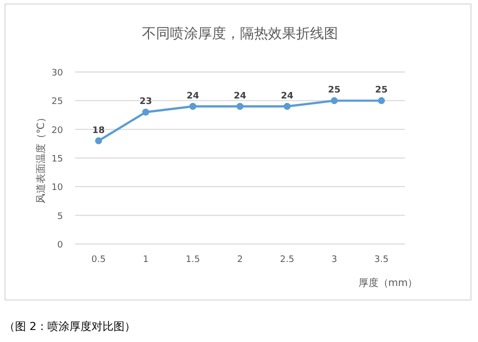 This screenshot has width=478, height=342. I want to click on y-tick-label: 0, so click(60, 245).